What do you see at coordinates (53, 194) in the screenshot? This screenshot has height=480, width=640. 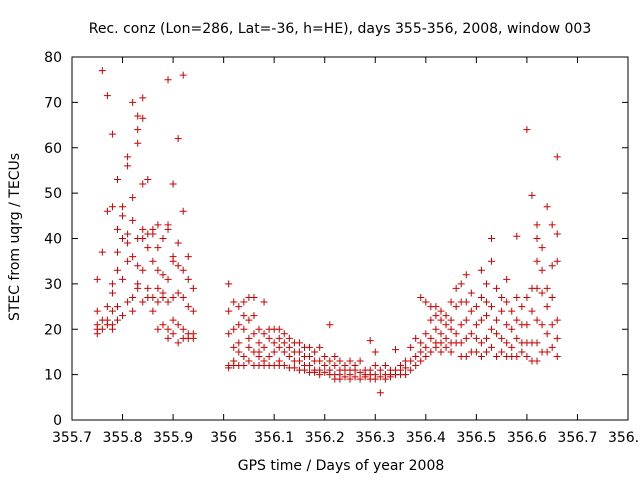 I see `y-tick-label: 50` at bounding box center [53, 194].